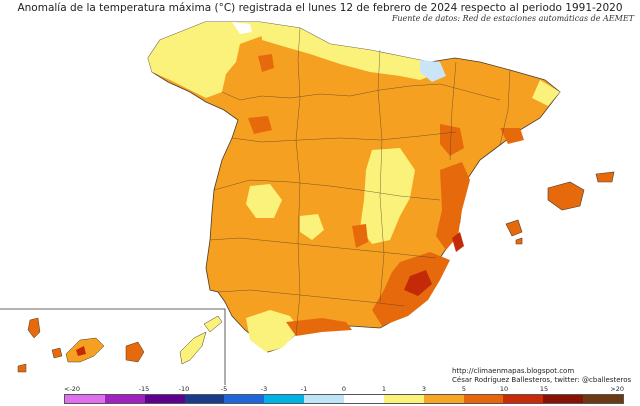 The image size is (640, 406). I want to click on warm-zone-aragon, so click(452, 140).